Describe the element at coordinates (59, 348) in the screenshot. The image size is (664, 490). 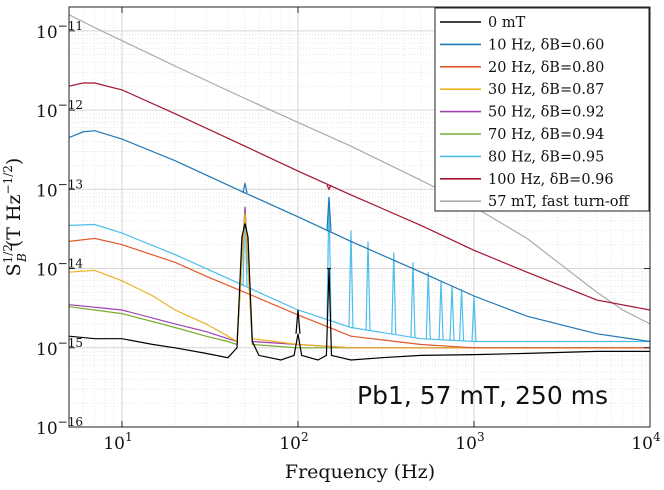
I see `y-tick-label: 10−15` at that location.